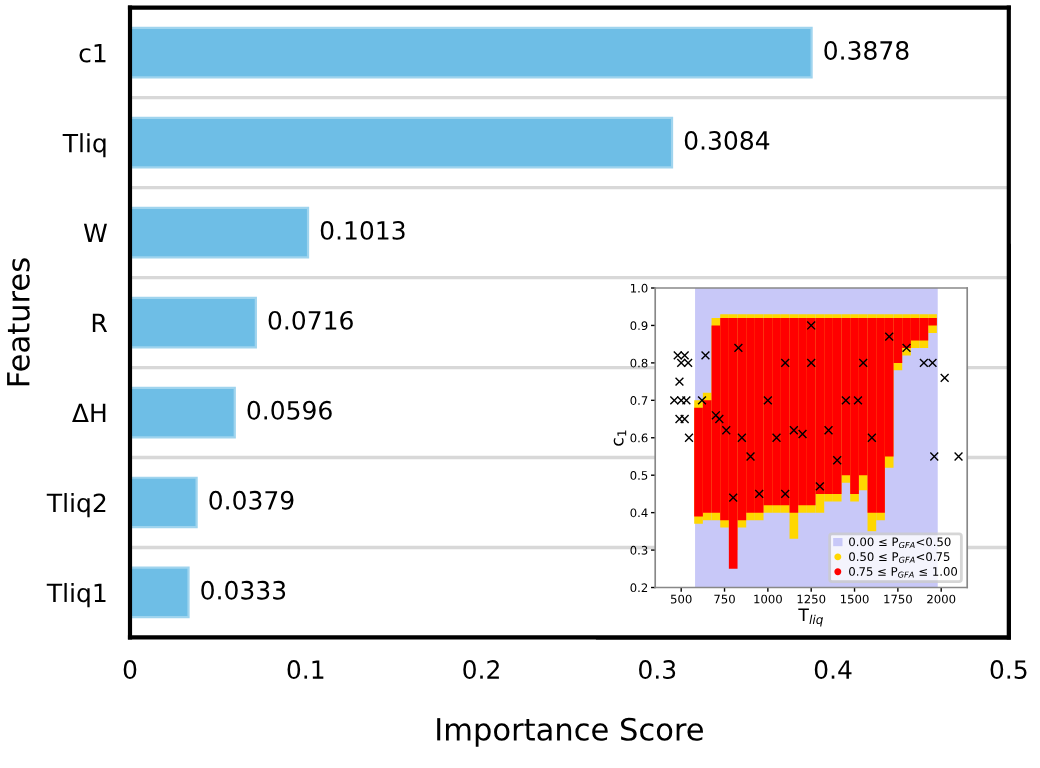 This screenshot has height=768, width=1040. Describe the element at coordinates (1008, 670) in the screenshot. I see `x-tick-label: 0.5` at that location.